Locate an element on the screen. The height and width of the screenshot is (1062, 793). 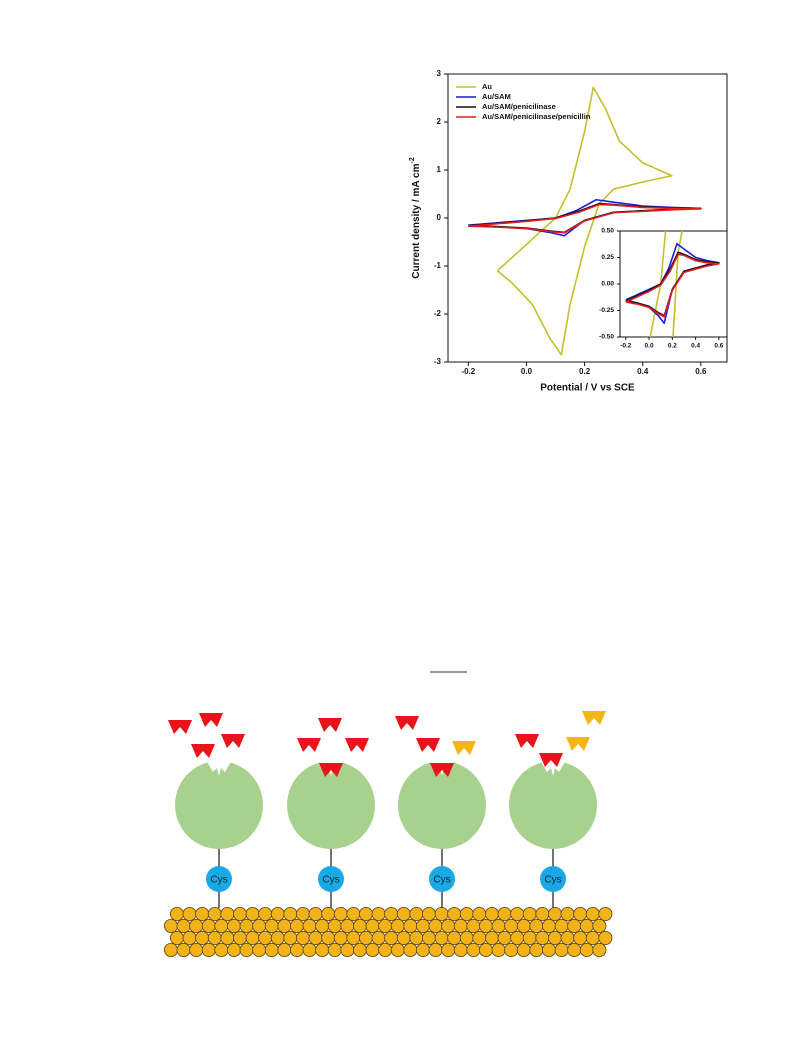
legend-label: Au/SAM is located at coordinates (496, 96).